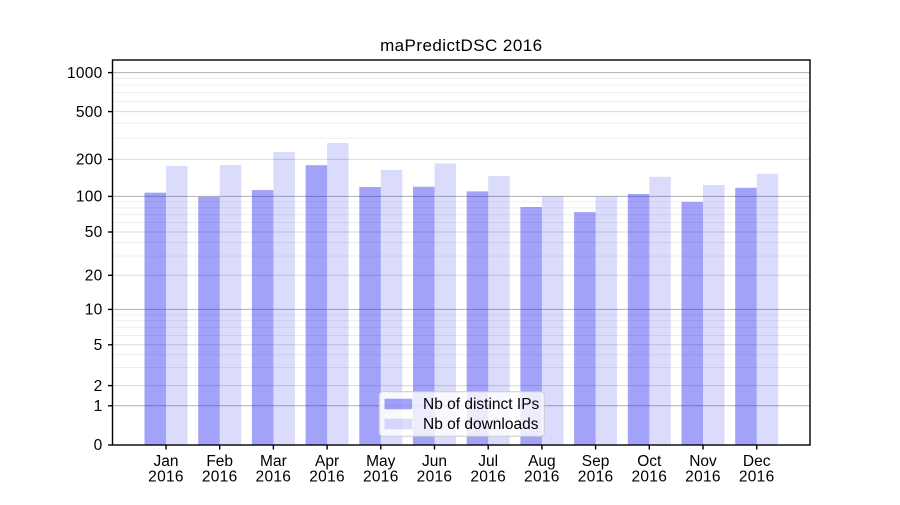 This screenshot has width=900, height=505. What do you see at coordinates (89, 112) in the screenshot?
I see `svg-text: 500` at bounding box center [89, 112].